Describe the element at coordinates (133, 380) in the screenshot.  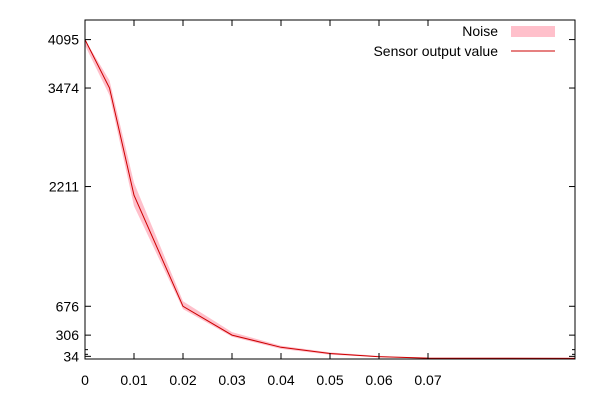
I see `x-tick-label: 0.01` at that location.